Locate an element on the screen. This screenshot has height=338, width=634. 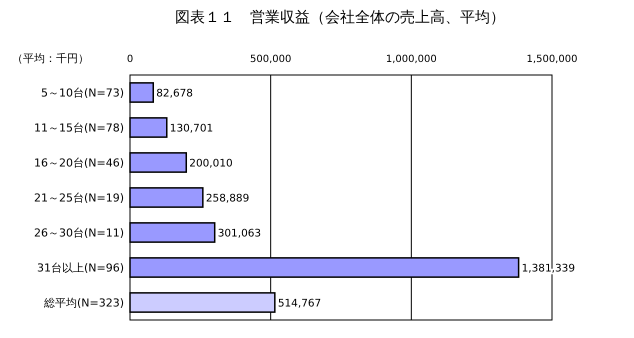
x-tick-label: 500,000 is located at coordinates (271, 59).